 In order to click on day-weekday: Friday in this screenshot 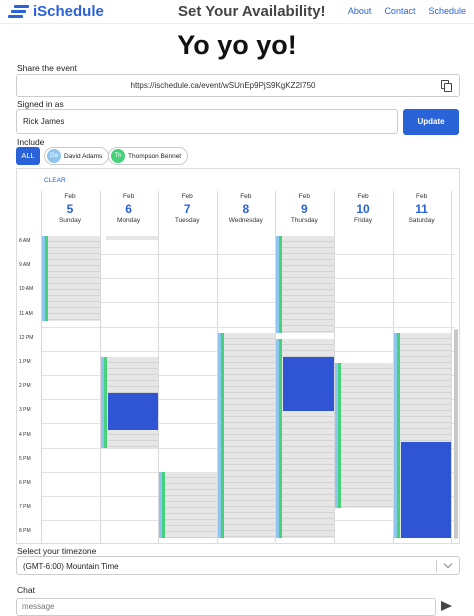, I will do `click(363, 220)`.